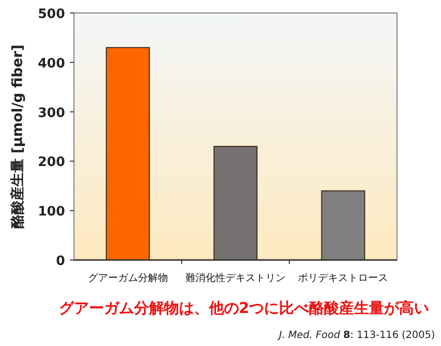 Image resolution: width=441 pixels, height=346 pixels. Describe the element at coordinates (51, 162) in the screenshot. I see `y-tick-label: 200` at that location.